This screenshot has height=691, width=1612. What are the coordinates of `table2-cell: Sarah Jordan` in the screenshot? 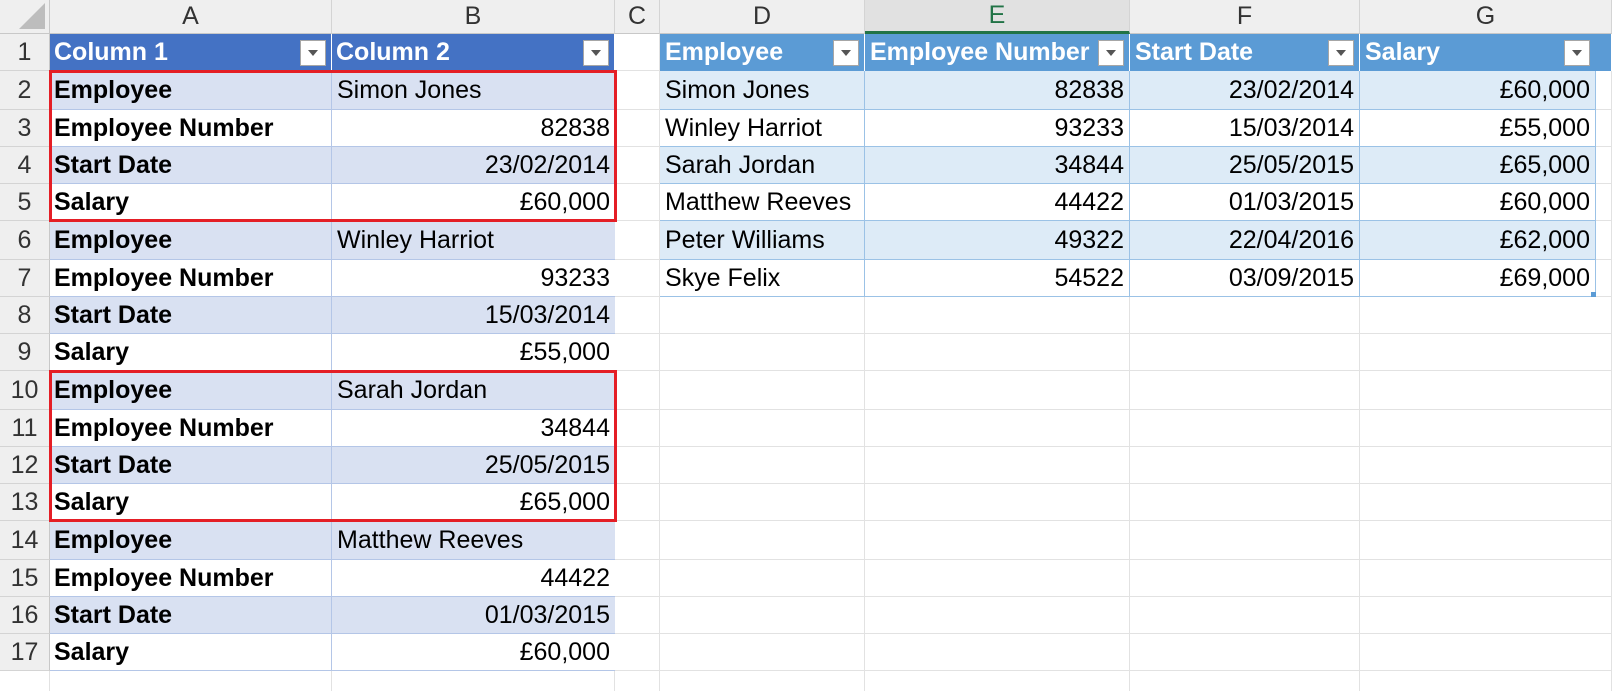 It's located at (762, 165).